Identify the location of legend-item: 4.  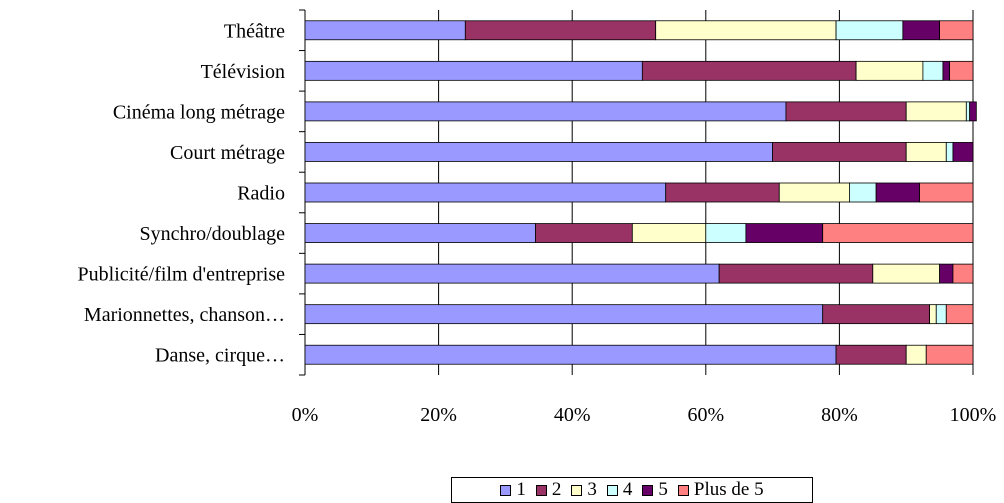
(619, 490).